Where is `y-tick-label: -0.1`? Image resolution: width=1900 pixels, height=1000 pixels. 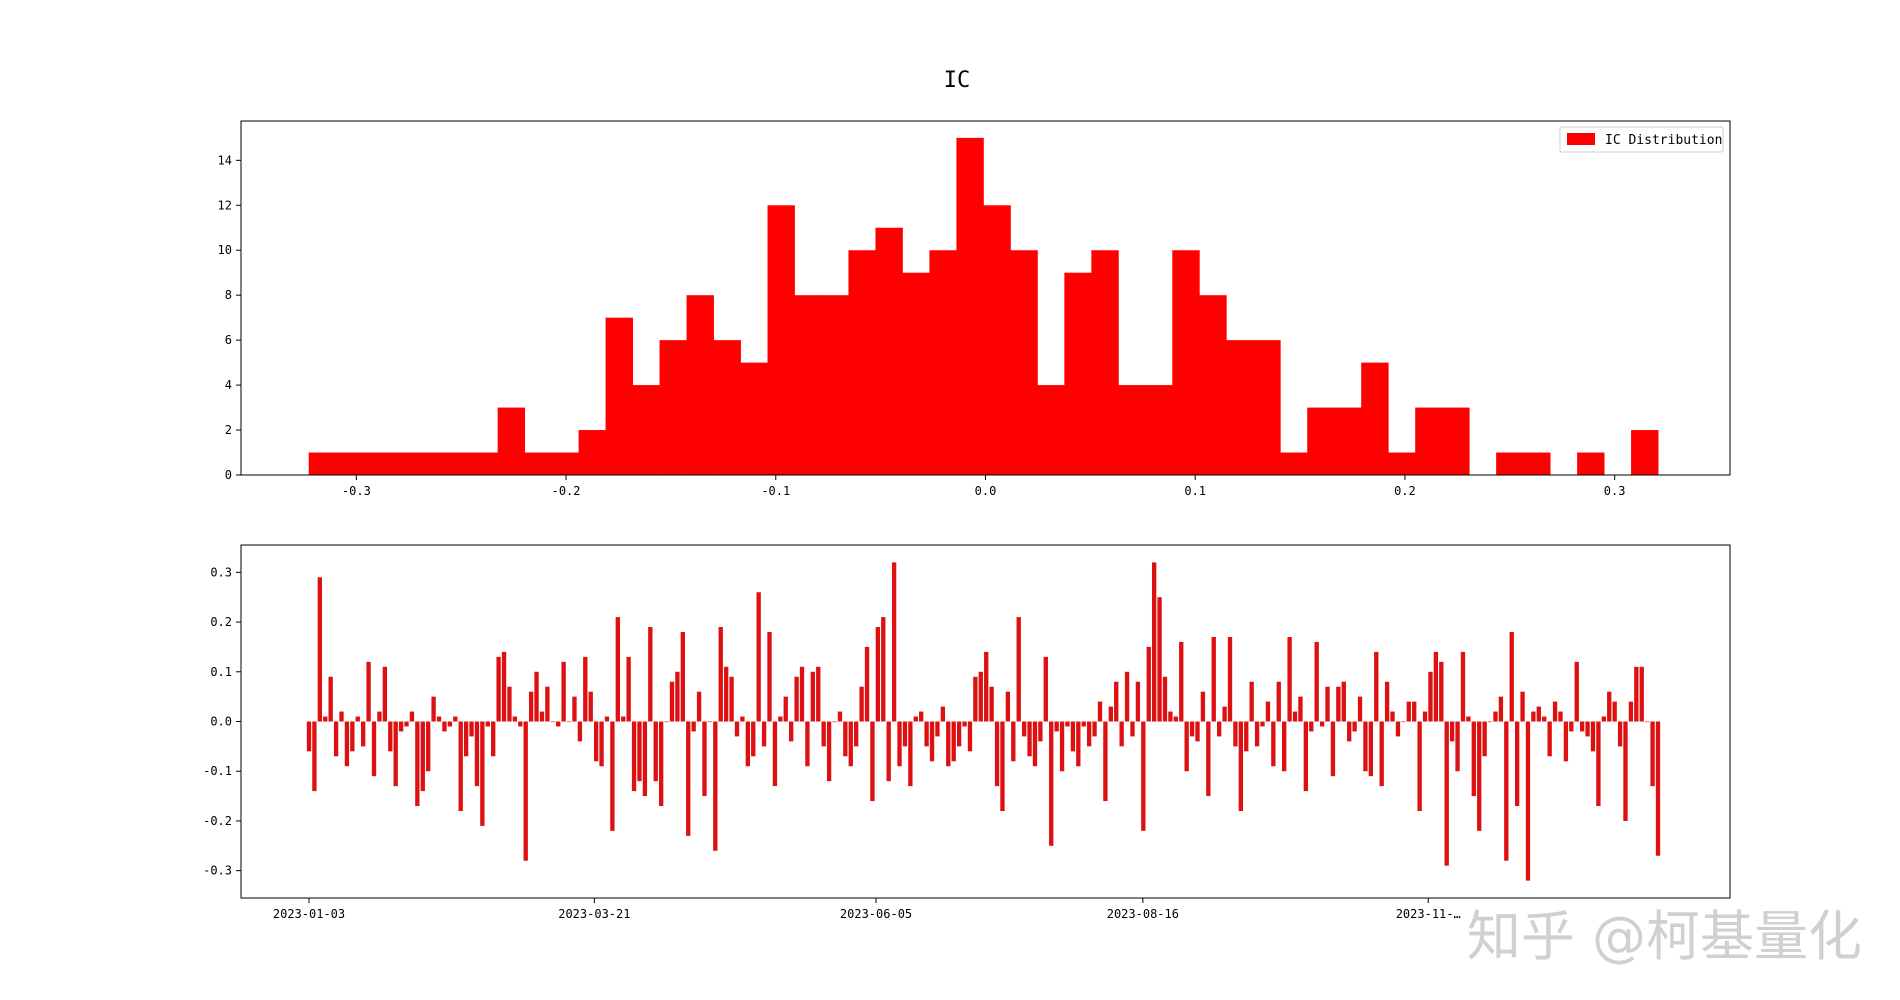
y-tick-label: -0.1 is located at coordinates (217, 771).